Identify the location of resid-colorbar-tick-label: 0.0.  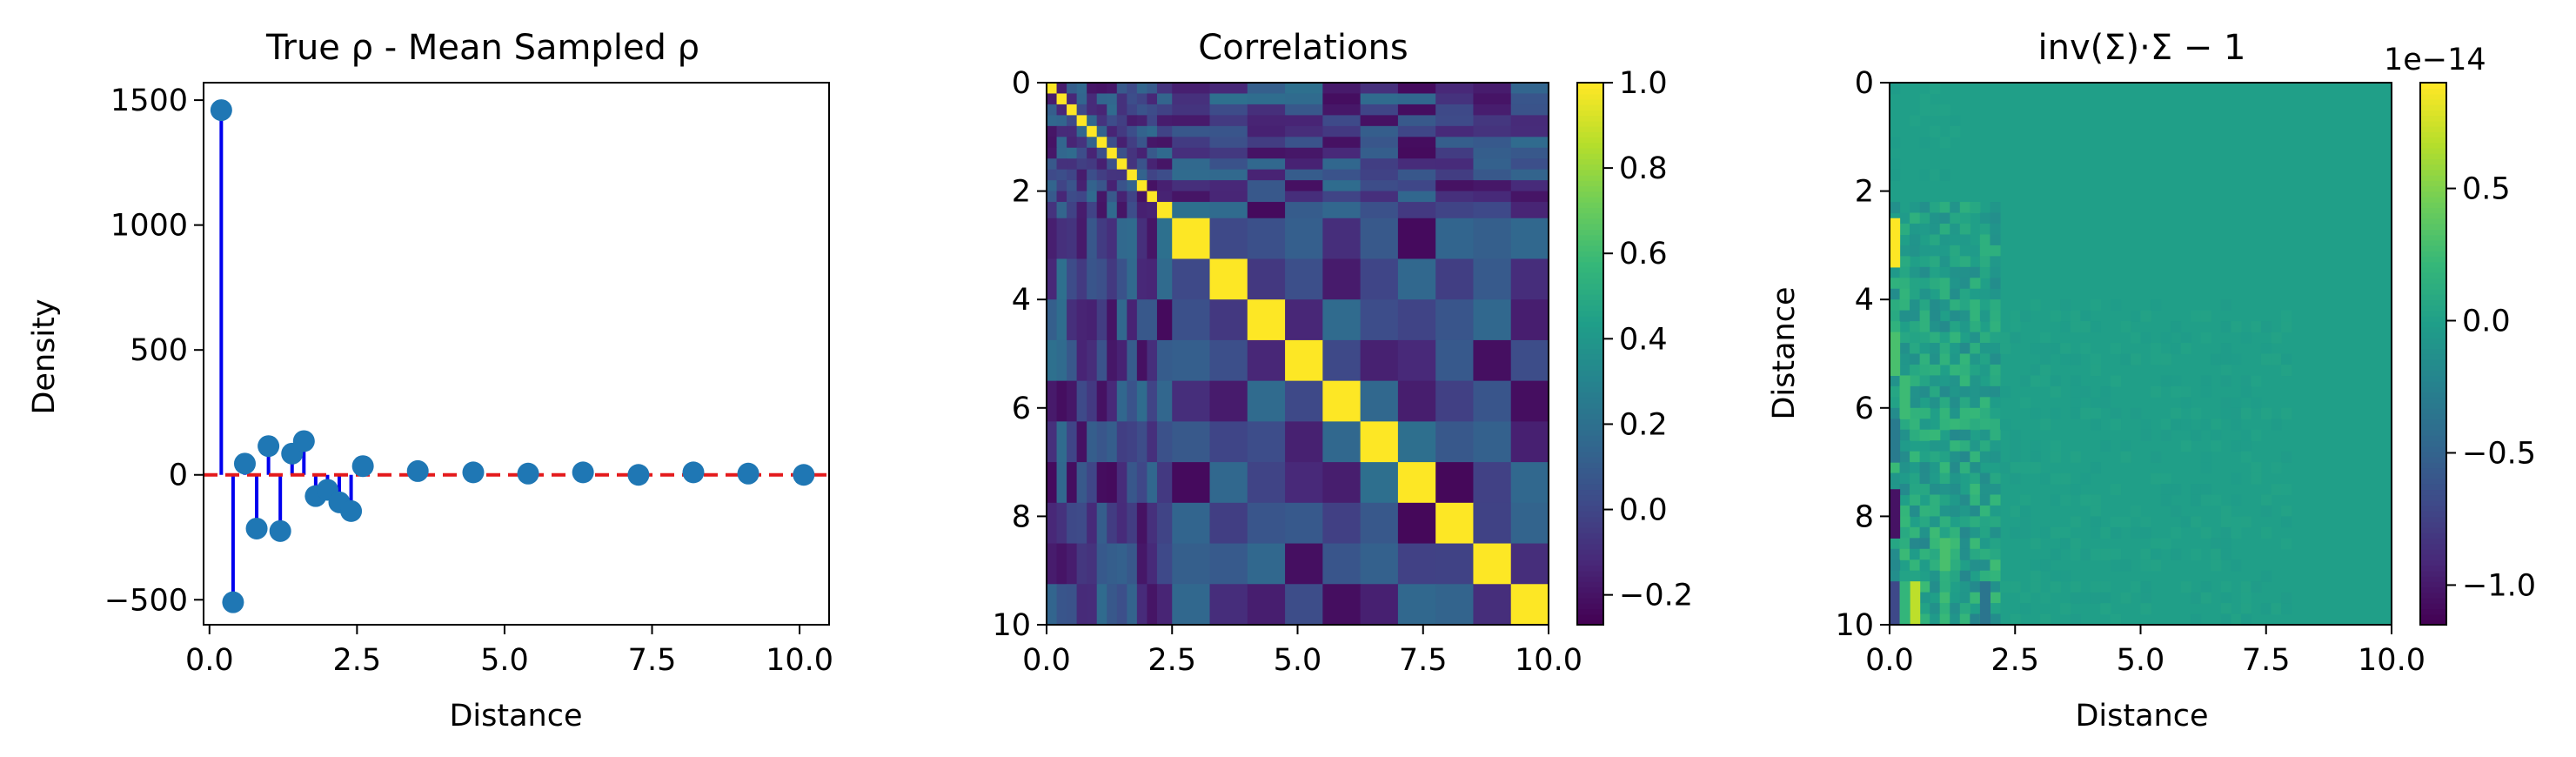
(2486, 322).